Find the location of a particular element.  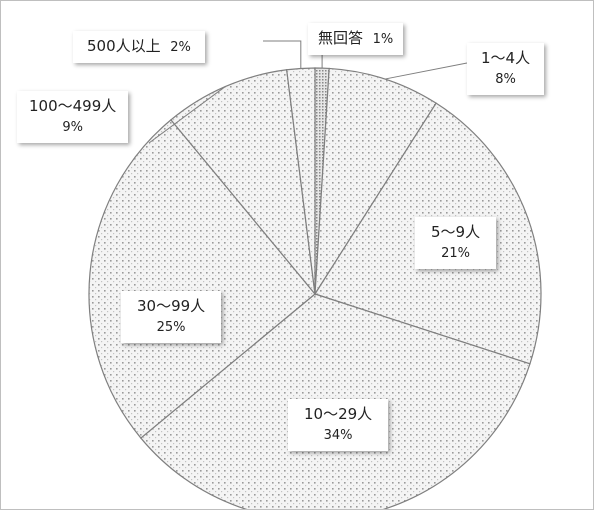

slice-label-30-99: 30～99人 25% is located at coordinates (171, 317).